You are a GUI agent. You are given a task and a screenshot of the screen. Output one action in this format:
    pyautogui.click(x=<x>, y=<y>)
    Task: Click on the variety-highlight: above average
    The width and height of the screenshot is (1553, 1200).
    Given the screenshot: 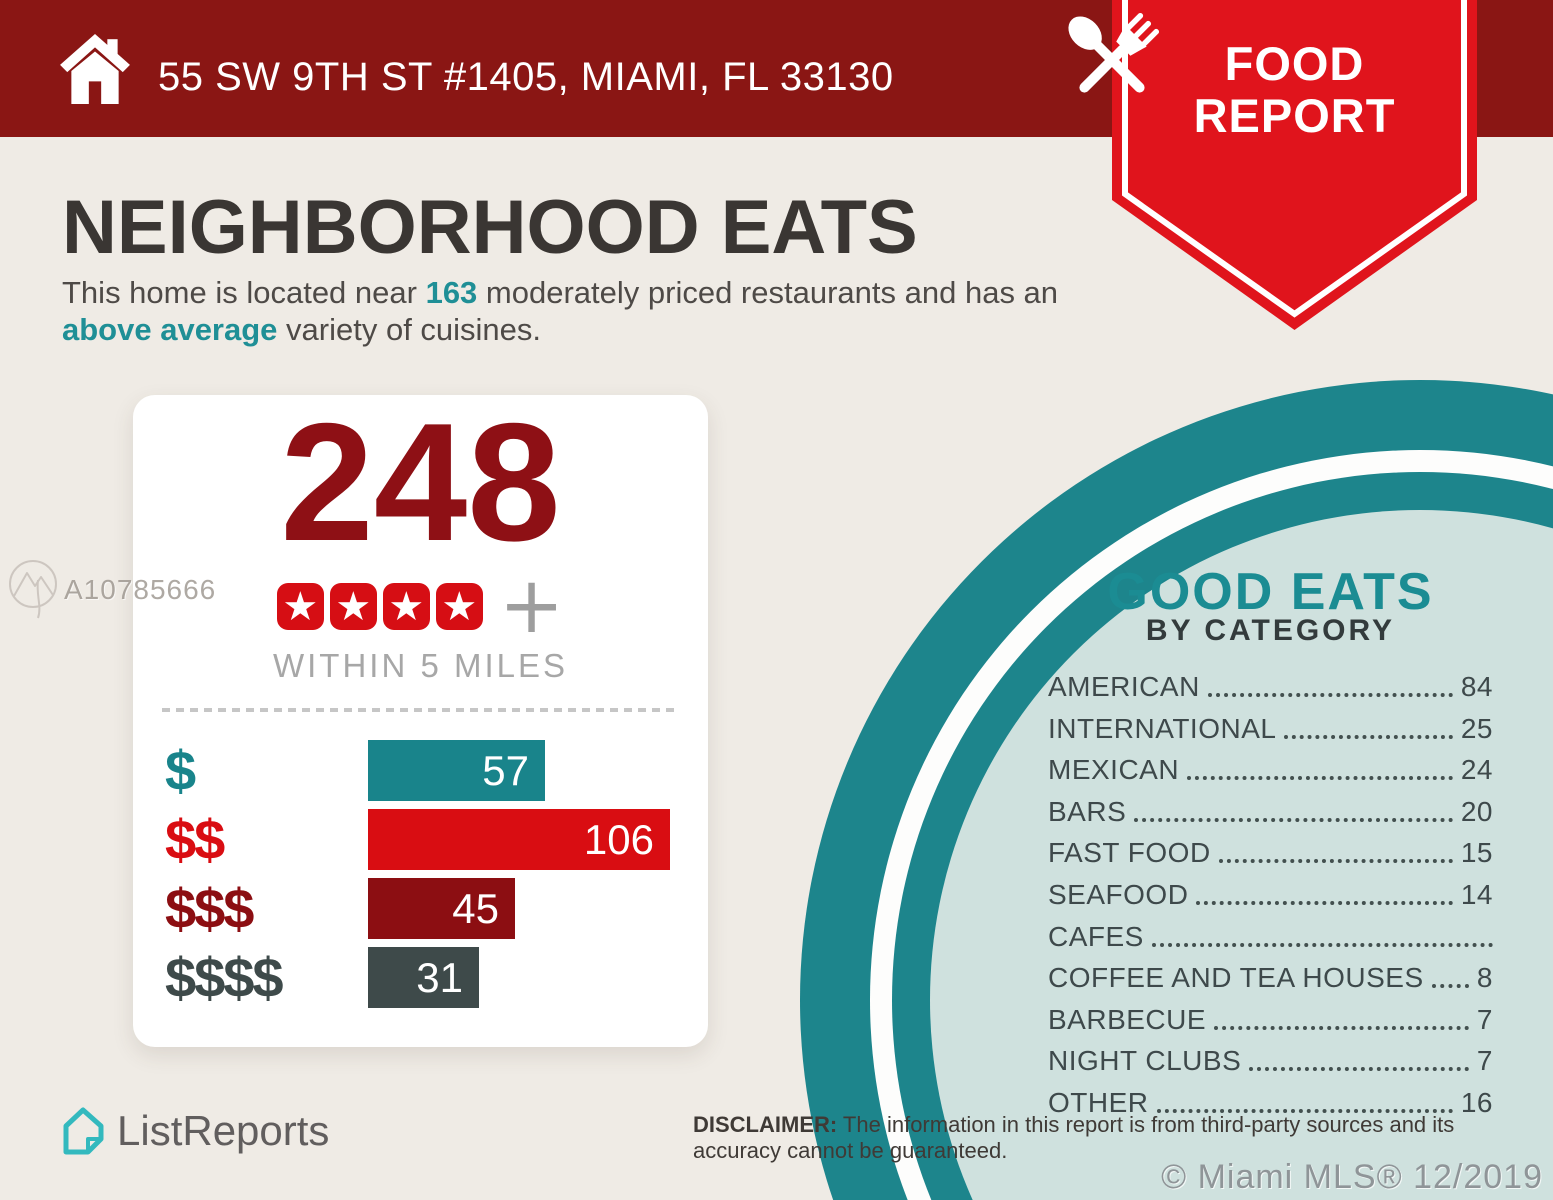 What is the action you would take?
    pyautogui.click(x=170, y=329)
    